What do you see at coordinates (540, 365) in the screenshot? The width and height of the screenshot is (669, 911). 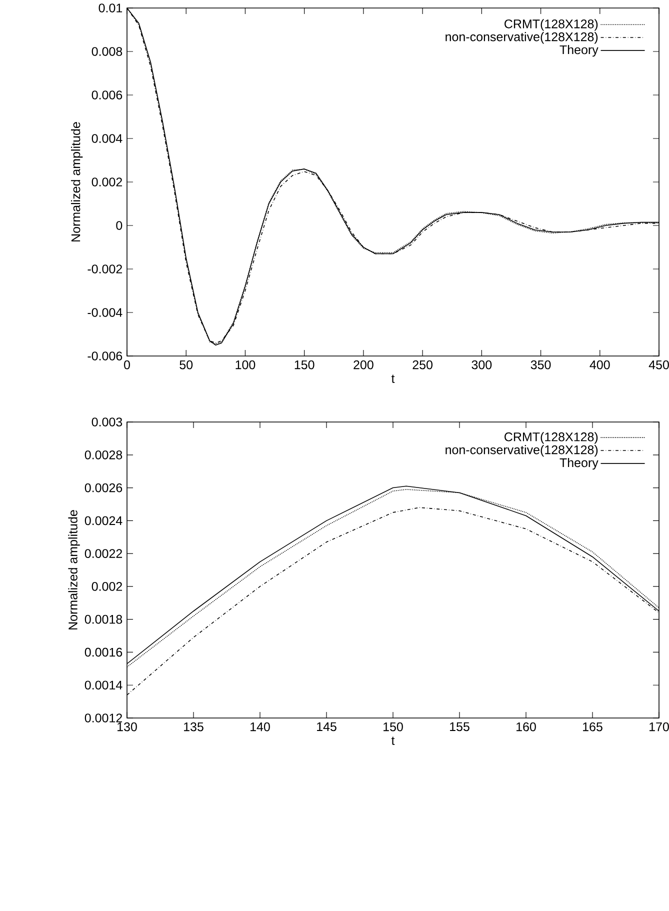 I see `x-tick-label: 350` at bounding box center [540, 365].